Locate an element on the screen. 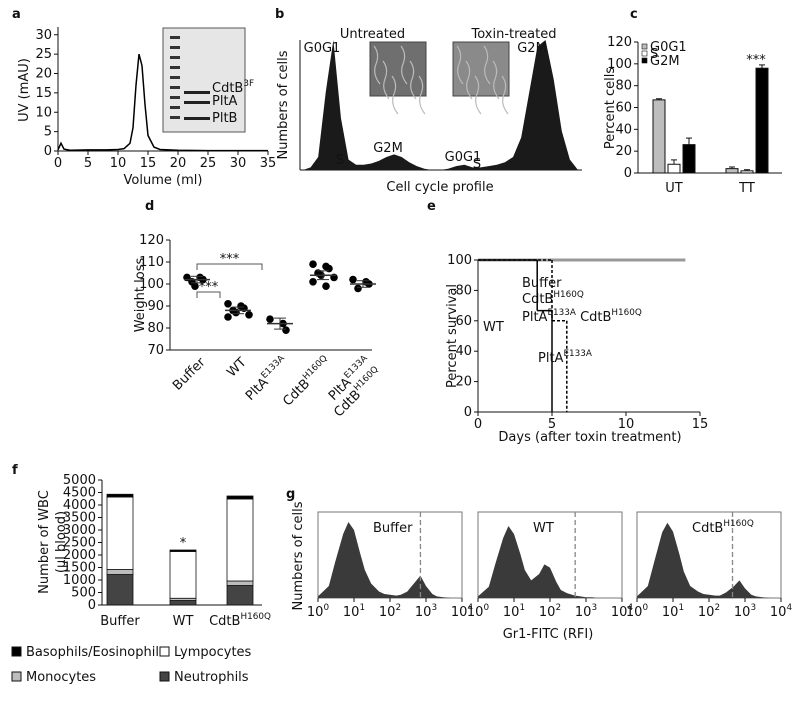 This screenshot has height=726, width=800. label-text: 4500 is located at coordinates (79, 492).